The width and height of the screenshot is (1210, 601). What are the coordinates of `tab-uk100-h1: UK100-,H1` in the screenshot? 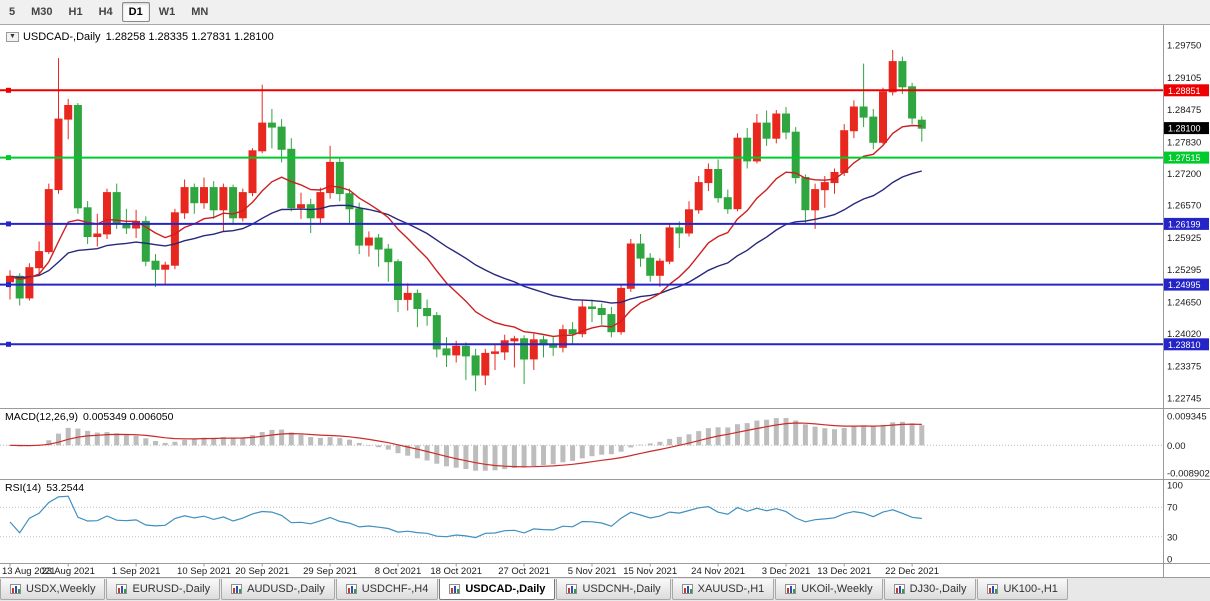 It's located at (1022, 589).